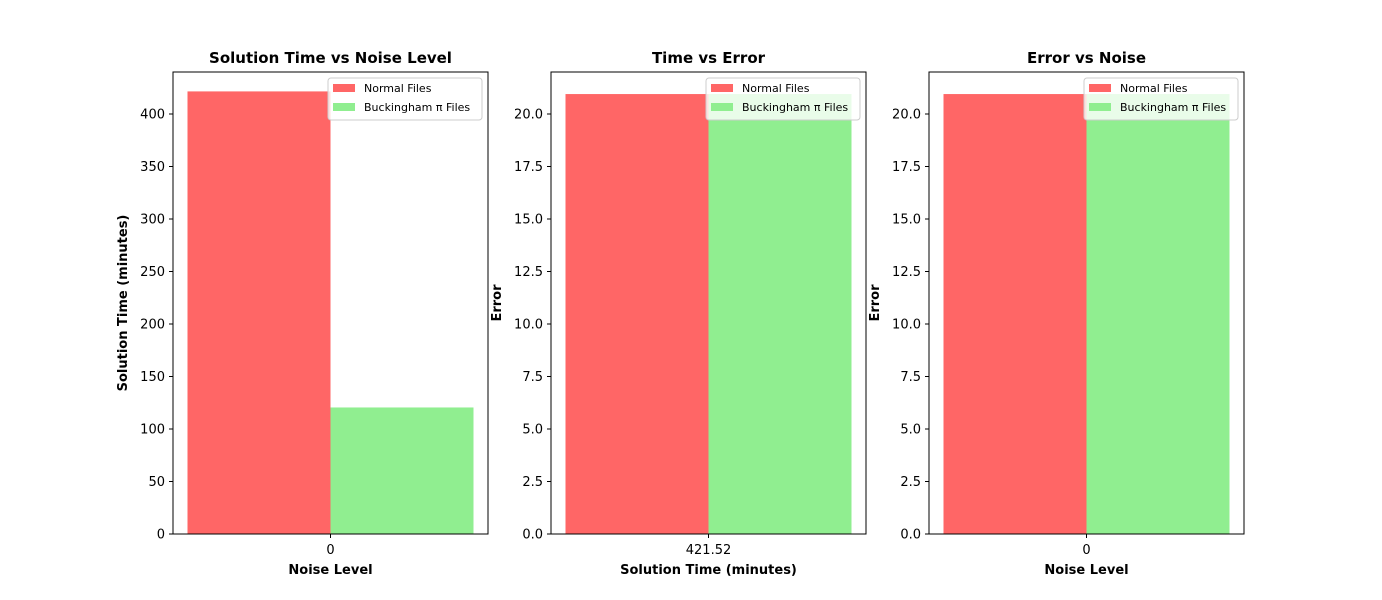 The image size is (1382, 600). What do you see at coordinates (1086, 58) in the screenshot?
I see `chart-title: Error vs Noise` at bounding box center [1086, 58].